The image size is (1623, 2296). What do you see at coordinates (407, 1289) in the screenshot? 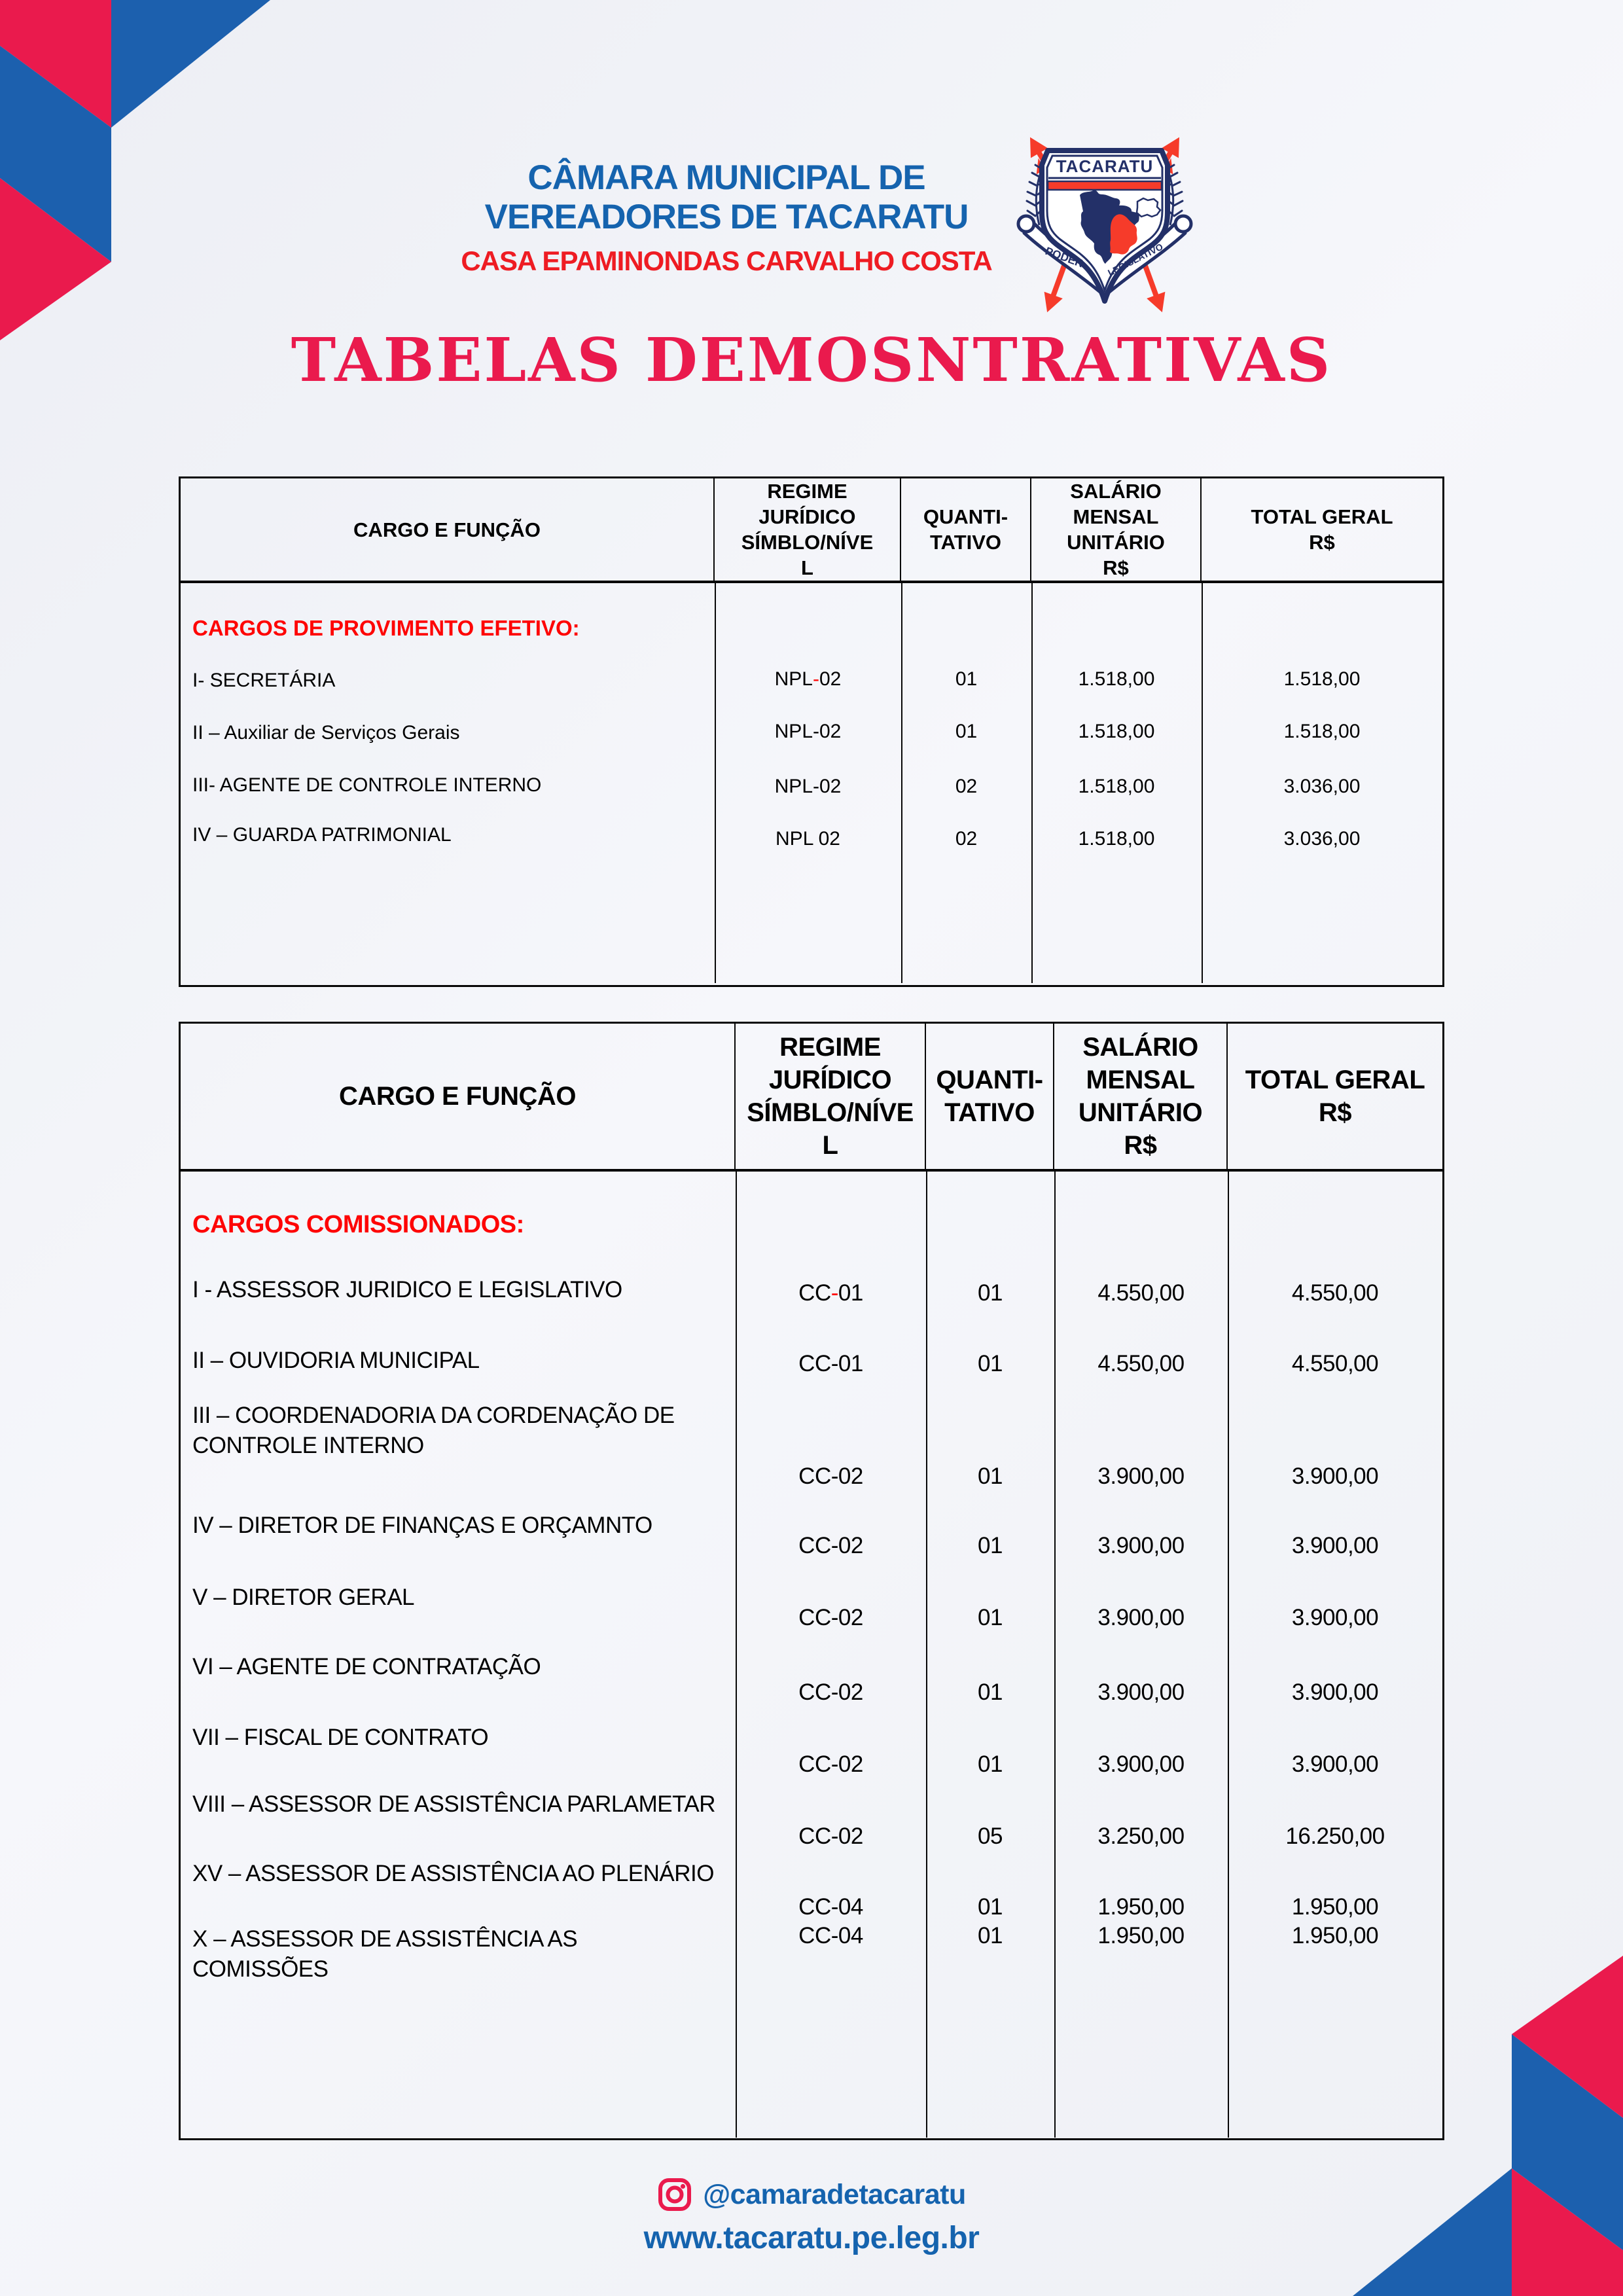
I see `row-label: I - ASSESSOR JURIDICO E LEGISLATIVO` at bounding box center [407, 1289].